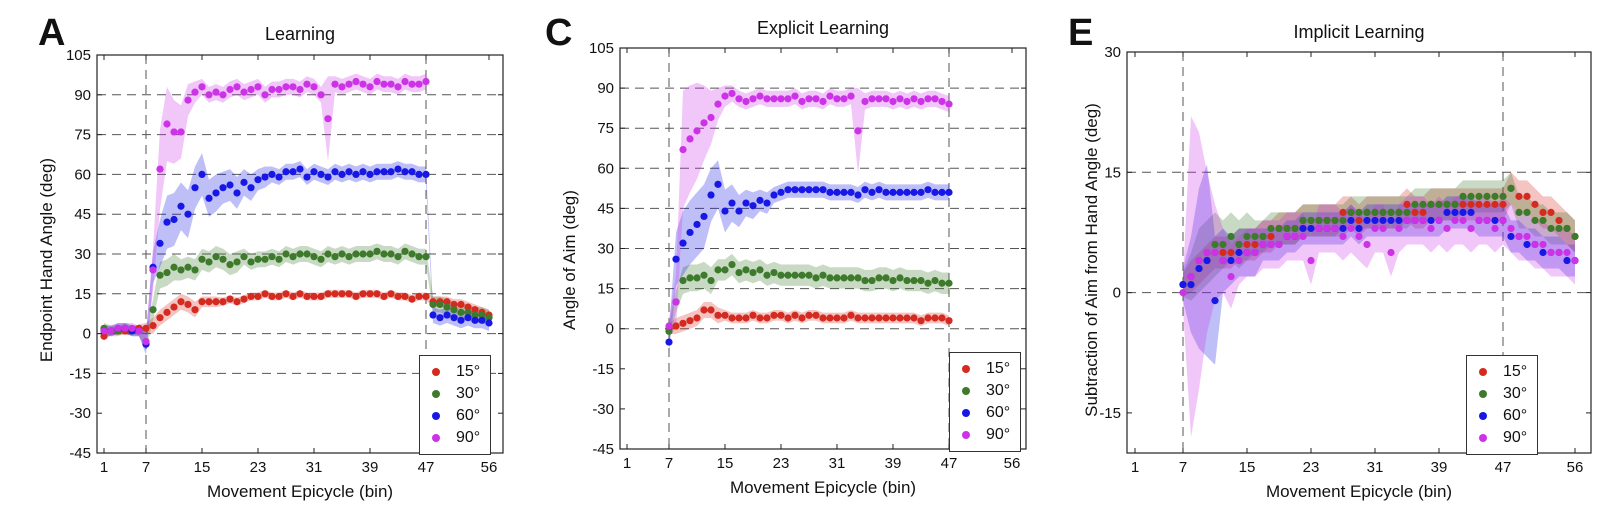 The image size is (1606, 526). I want to click on y-tick-label: 30, so click(1112, 52).